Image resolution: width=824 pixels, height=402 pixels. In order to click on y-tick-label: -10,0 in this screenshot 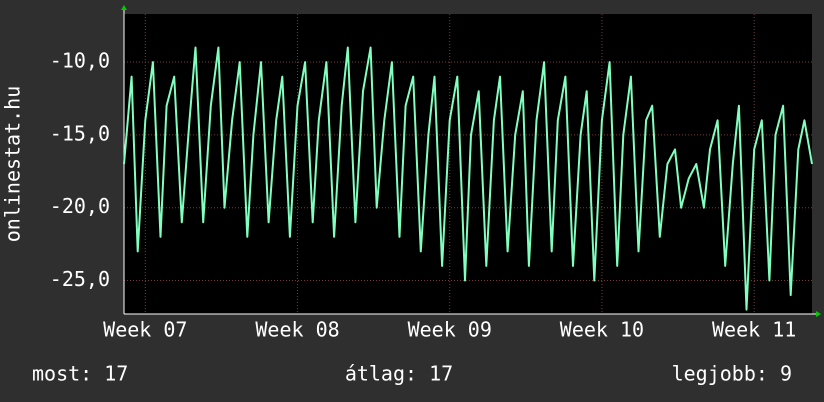, I will do `click(80, 61)`.